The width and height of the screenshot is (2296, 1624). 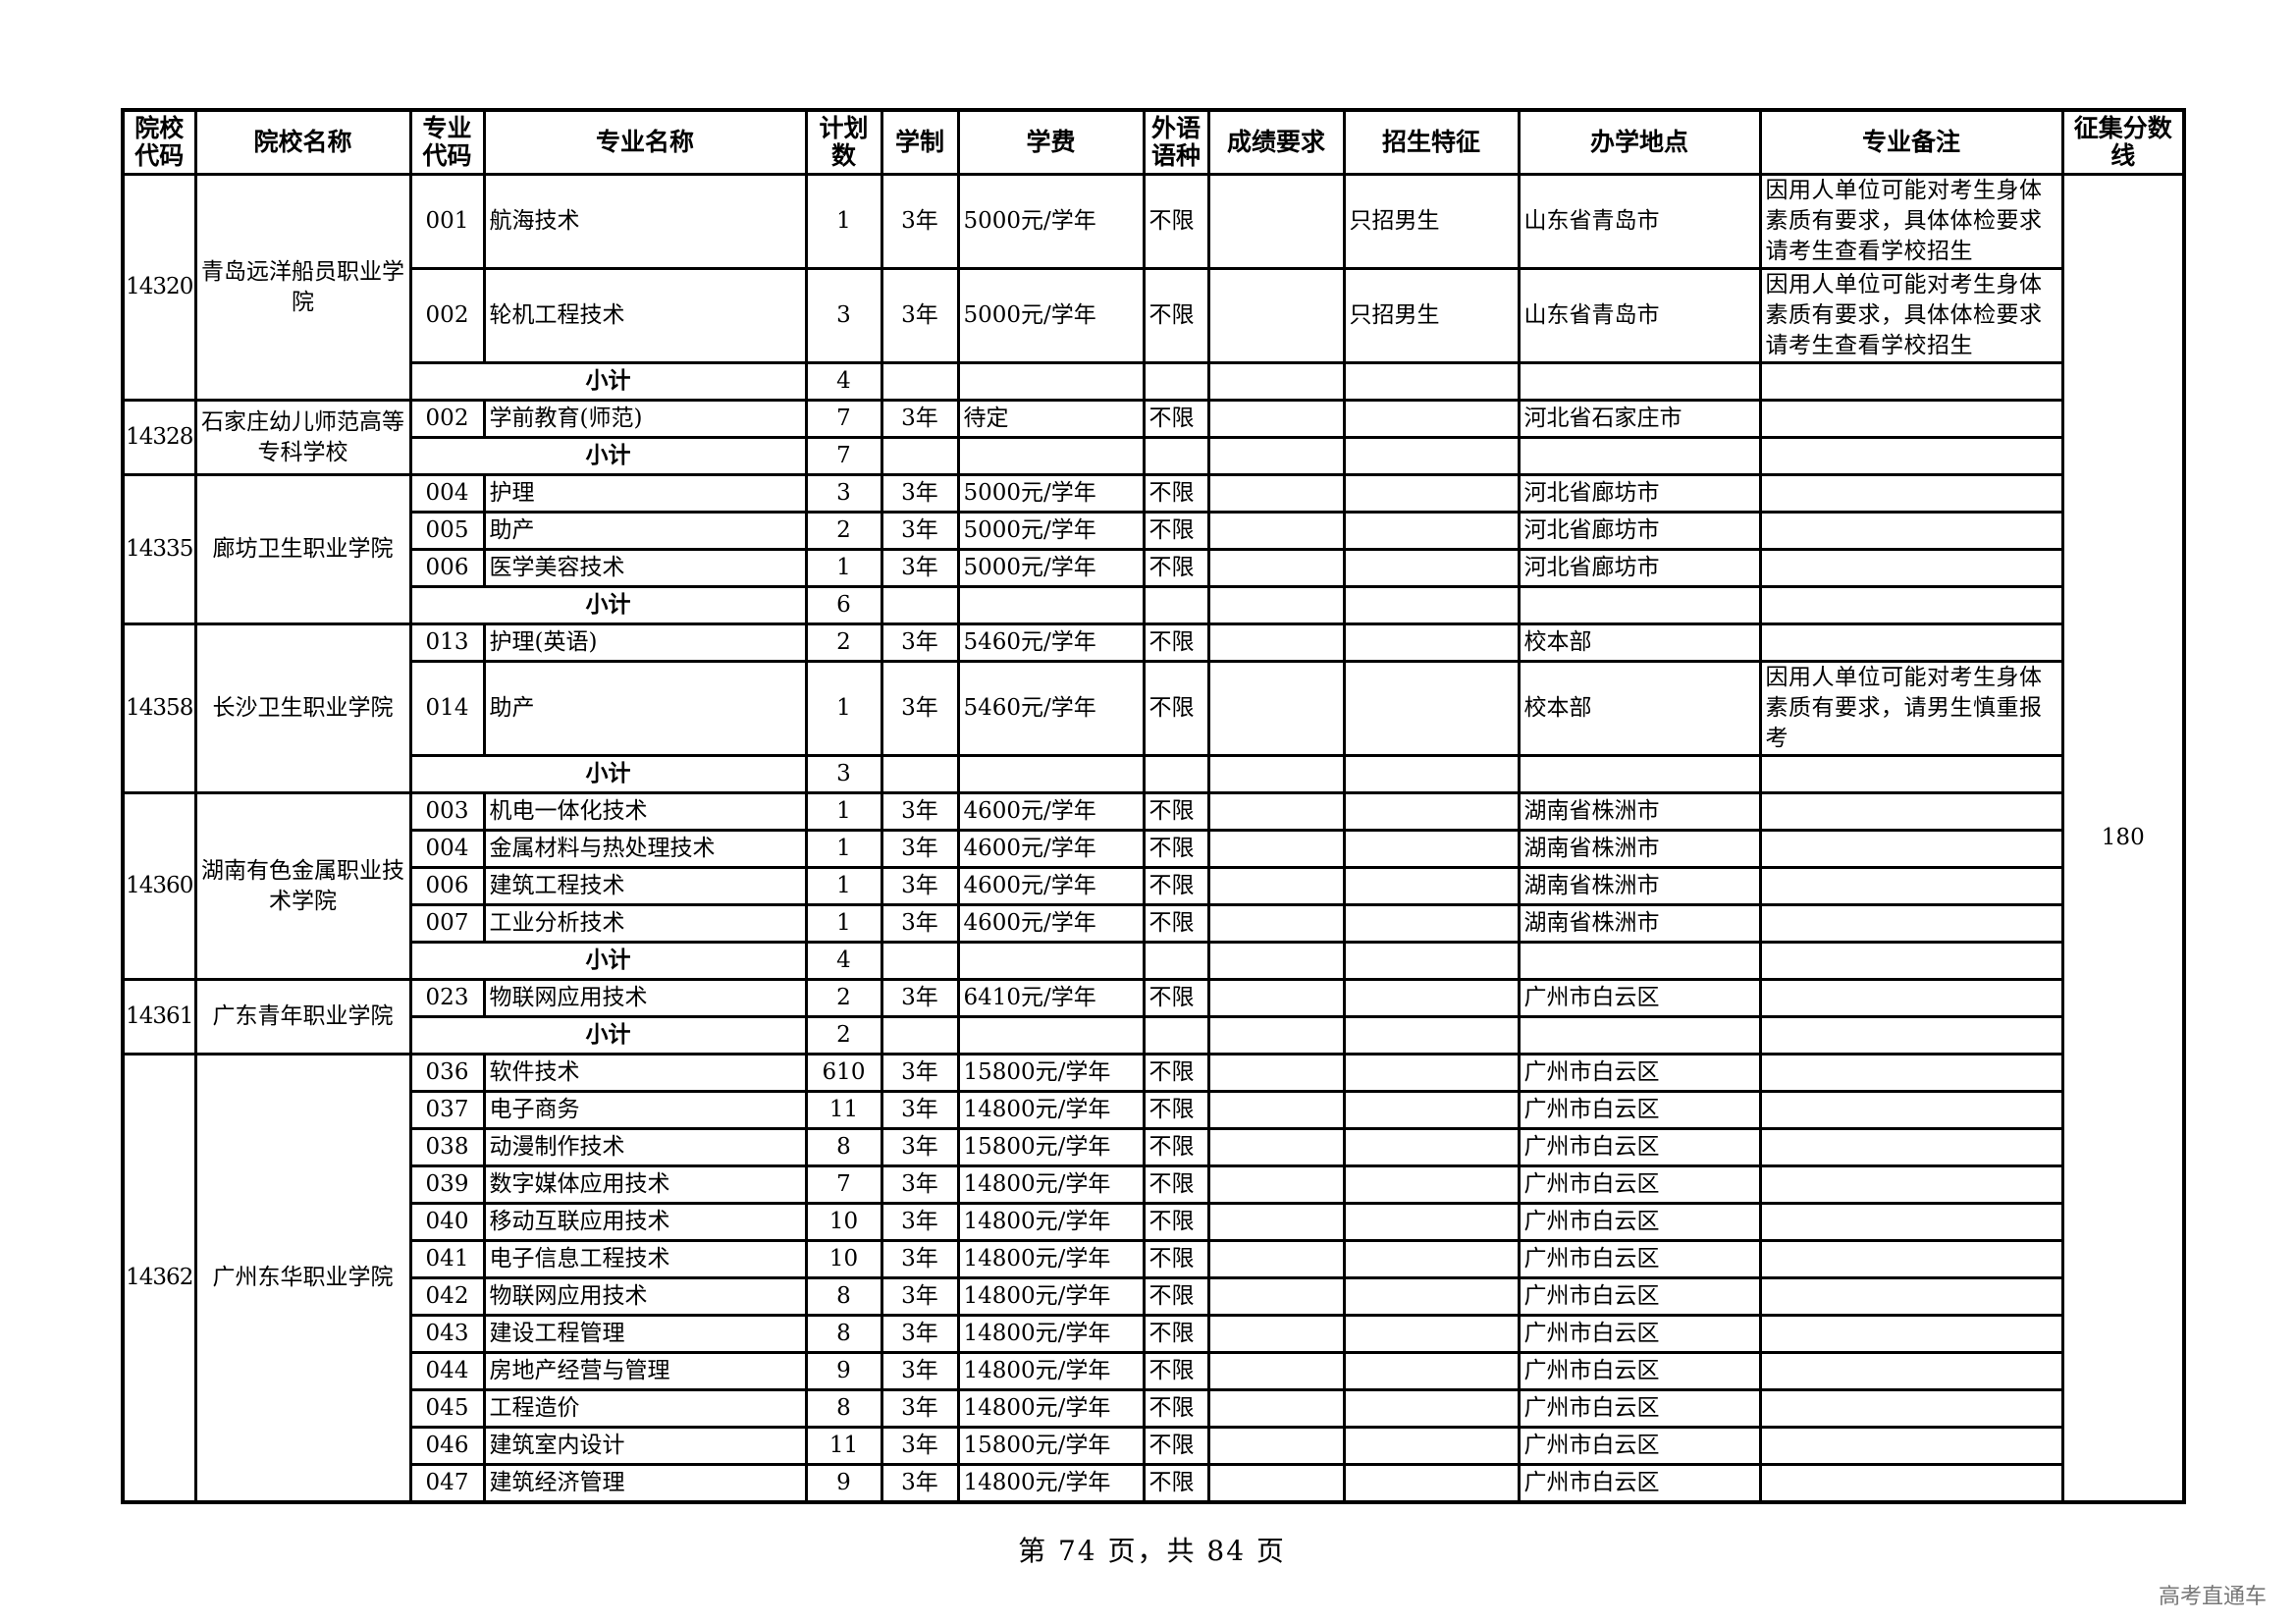 I want to click on location: 山东省青岛市, so click(x=1639, y=315).